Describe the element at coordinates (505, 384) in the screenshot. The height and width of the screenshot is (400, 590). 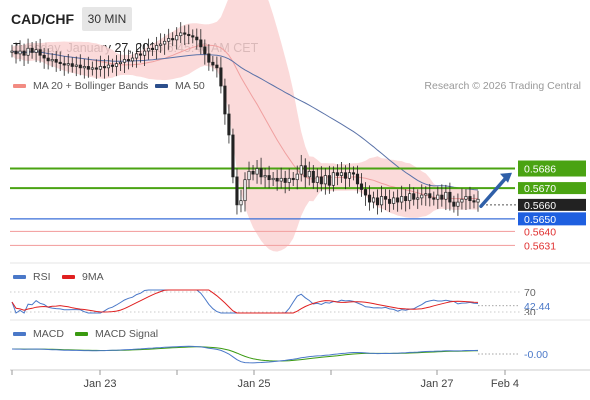
I see `x-tick-label-3: Feb 4` at that location.